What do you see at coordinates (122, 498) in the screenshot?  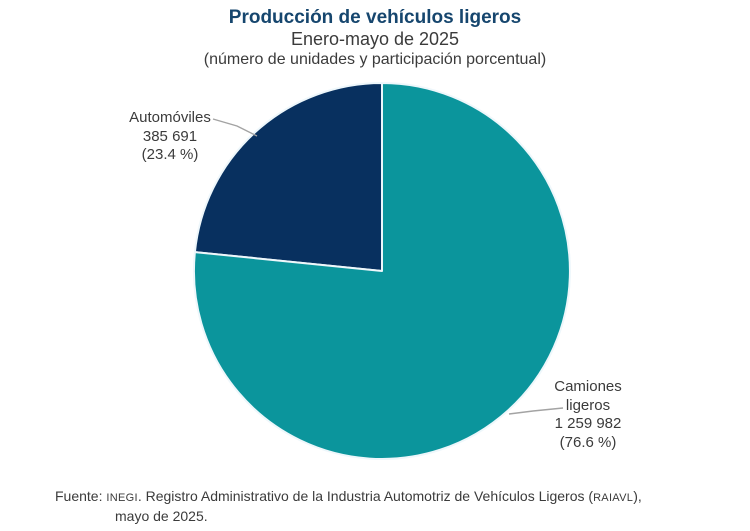 I see `source-org: INEGI` at bounding box center [122, 498].